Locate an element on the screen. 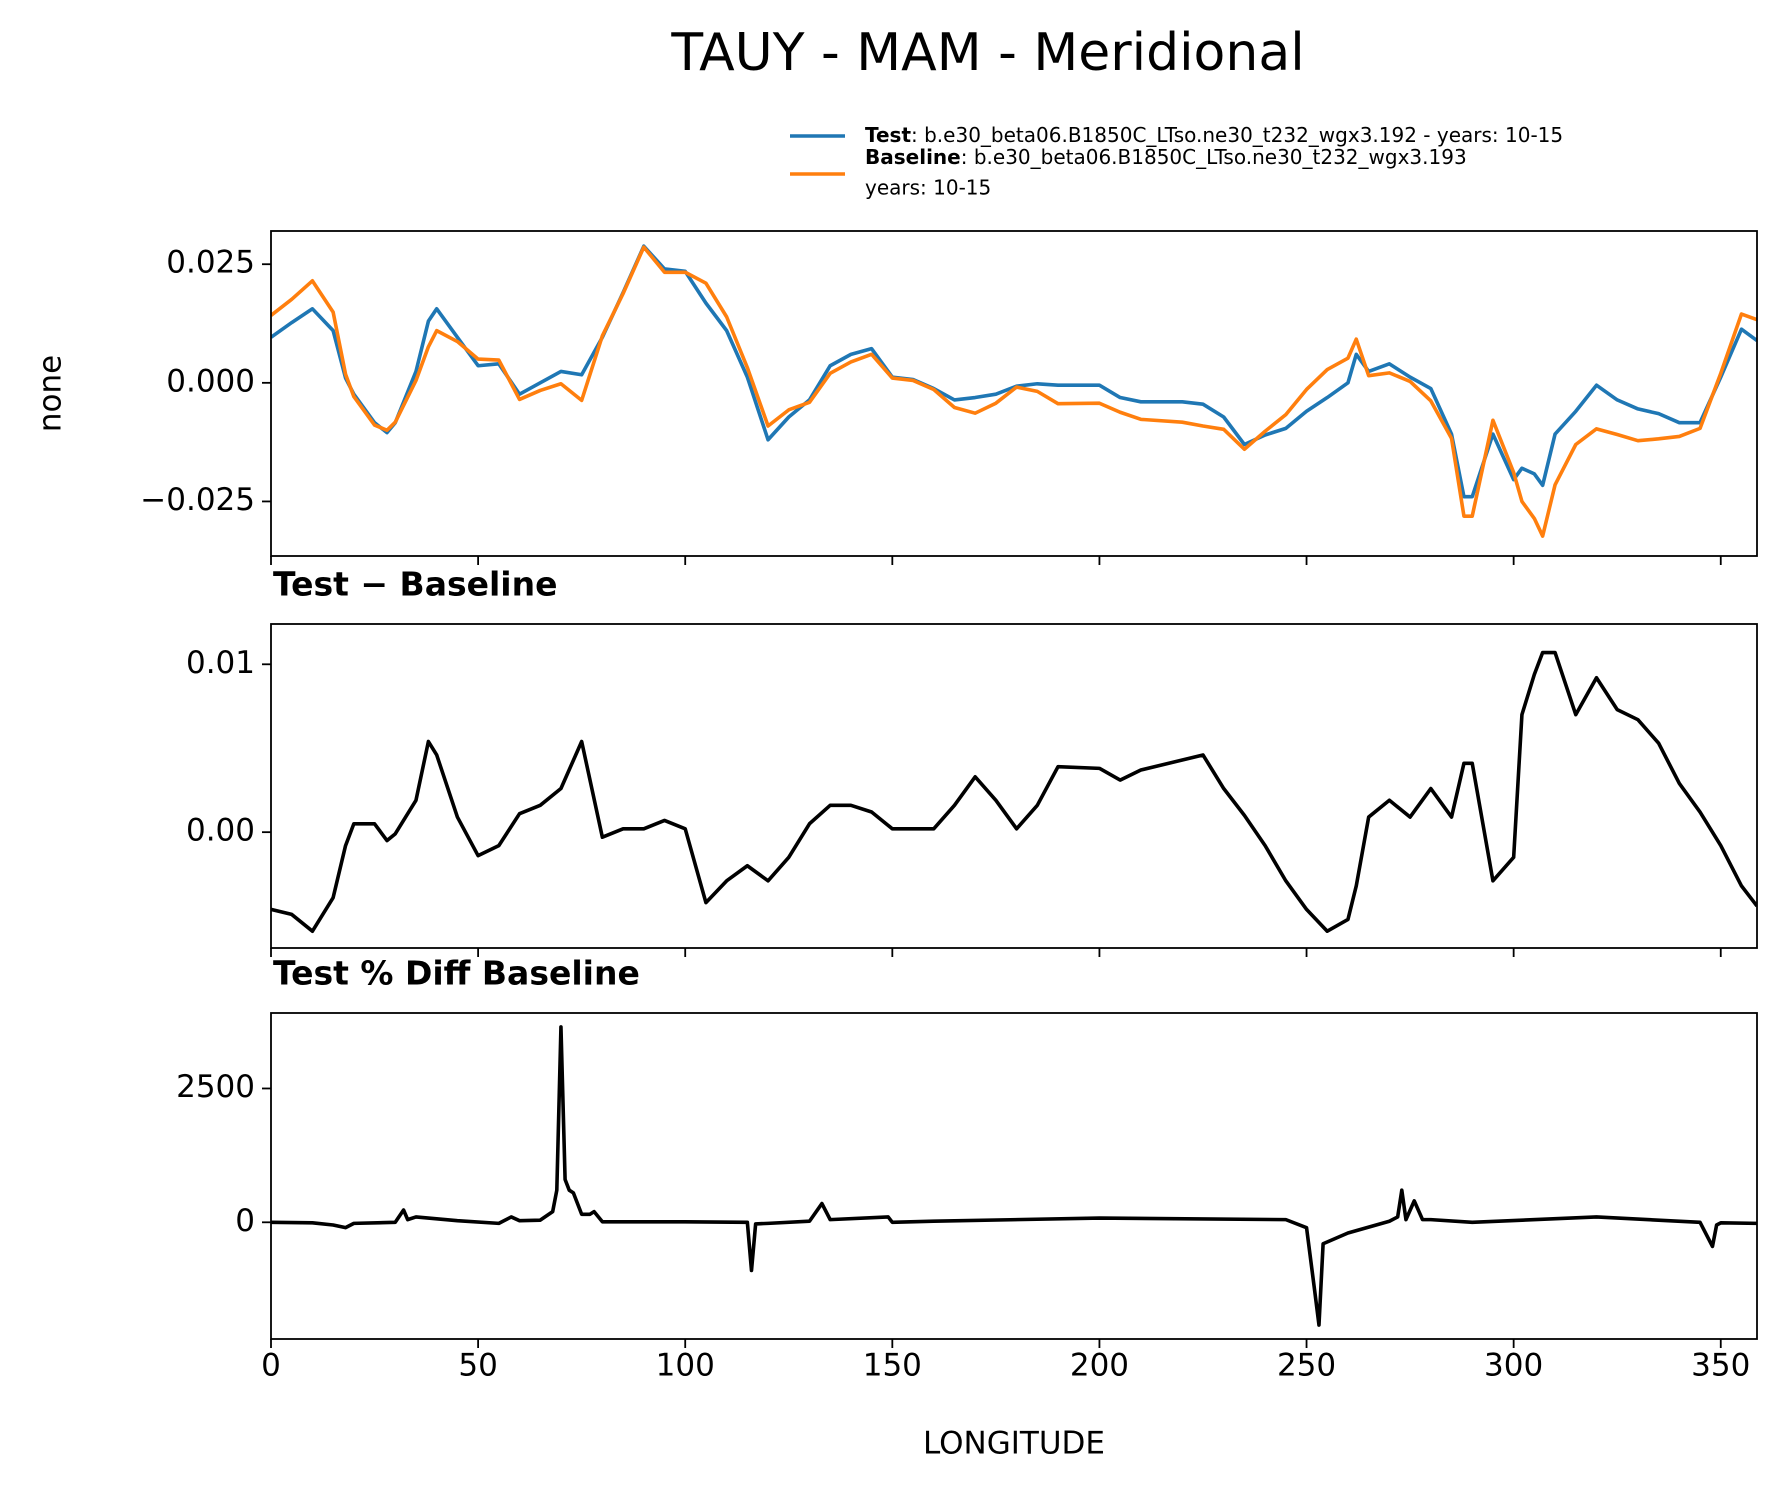  y-tick-label: 0.00 is located at coordinates (220, 831).